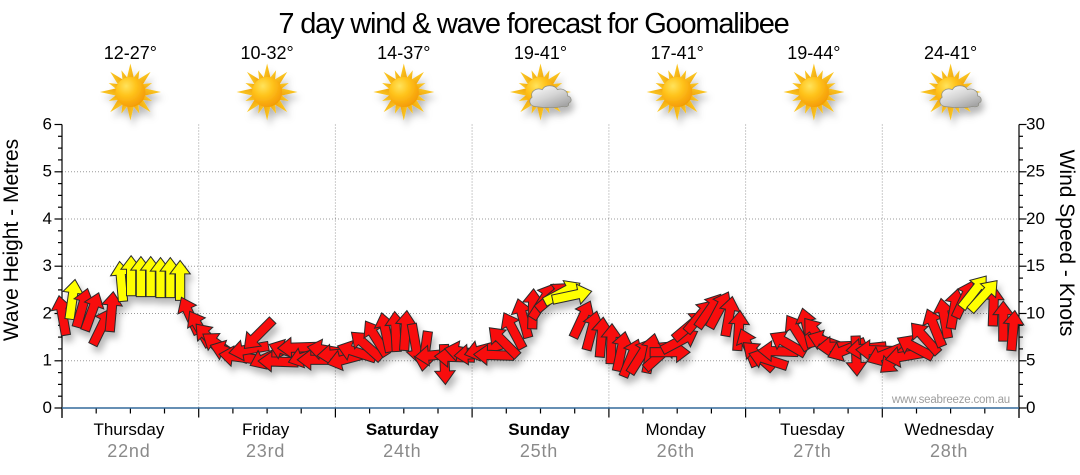 The height and width of the screenshot is (475, 1080). Describe the element at coordinates (950, 53) in the screenshot. I see `svg-text: 24-41°` at that location.